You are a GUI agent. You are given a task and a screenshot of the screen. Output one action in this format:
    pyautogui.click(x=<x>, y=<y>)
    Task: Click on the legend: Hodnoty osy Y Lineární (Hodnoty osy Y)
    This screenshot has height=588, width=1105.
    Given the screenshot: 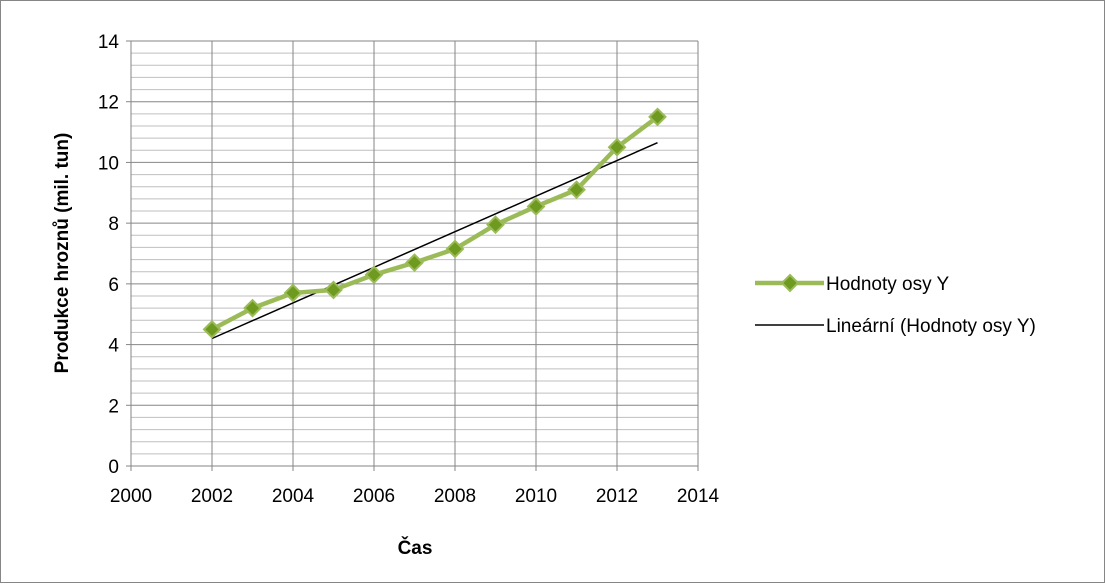 What is the action you would take?
    pyautogui.click(x=895, y=305)
    